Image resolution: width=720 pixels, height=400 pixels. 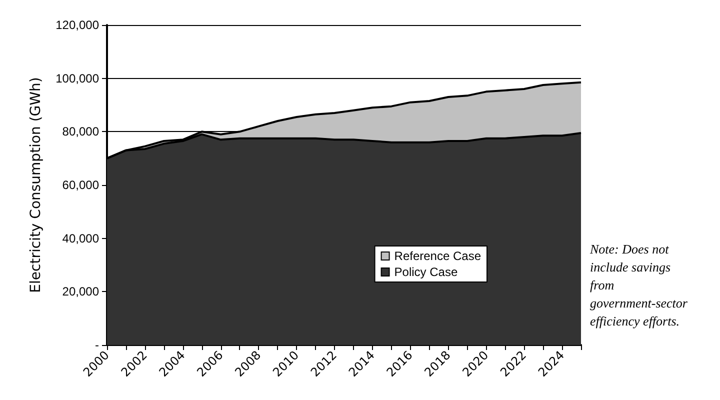 I want to click on legend-label: Reference Case, so click(x=438, y=256).